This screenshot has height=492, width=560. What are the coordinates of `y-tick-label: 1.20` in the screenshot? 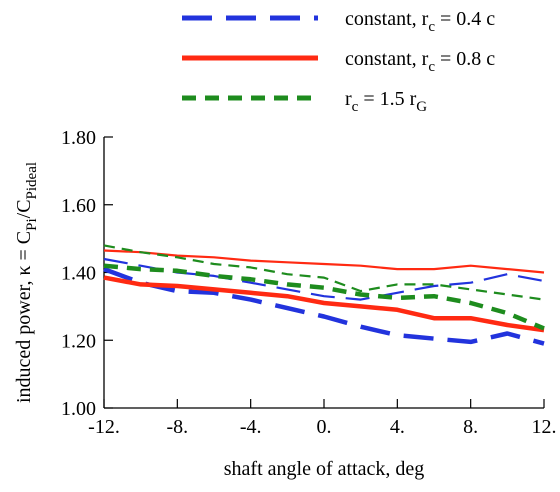 It's located at (78, 341).